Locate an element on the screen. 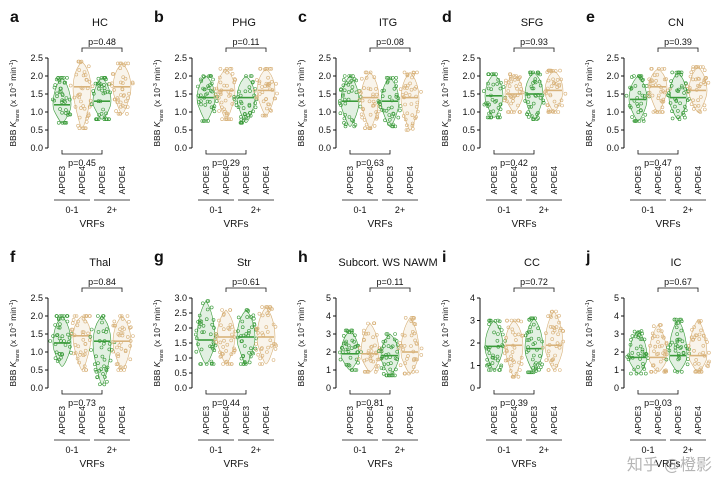 This screenshot has height=481, width=720. bracket-top is located at coordinates (246, 289).